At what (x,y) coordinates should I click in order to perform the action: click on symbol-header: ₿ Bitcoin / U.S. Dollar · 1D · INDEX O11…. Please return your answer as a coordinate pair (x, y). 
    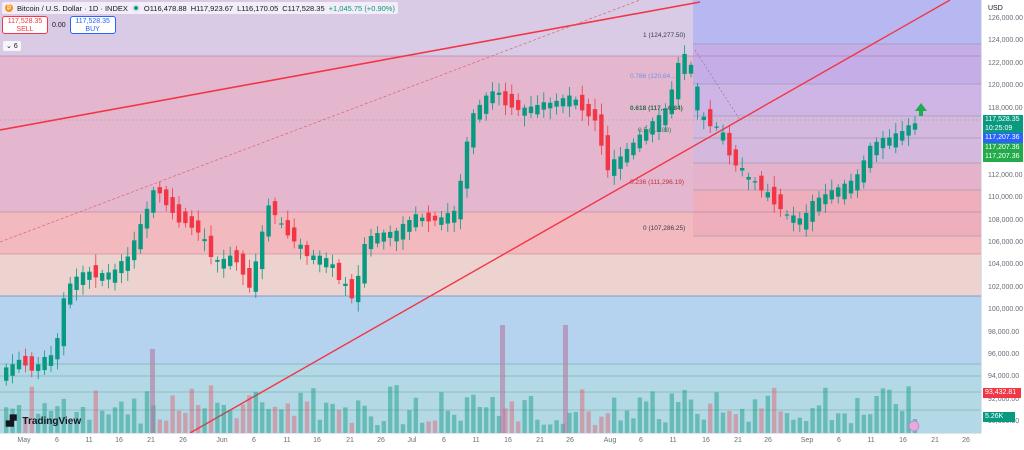
    Looking at the image, I should click on (200, 8).